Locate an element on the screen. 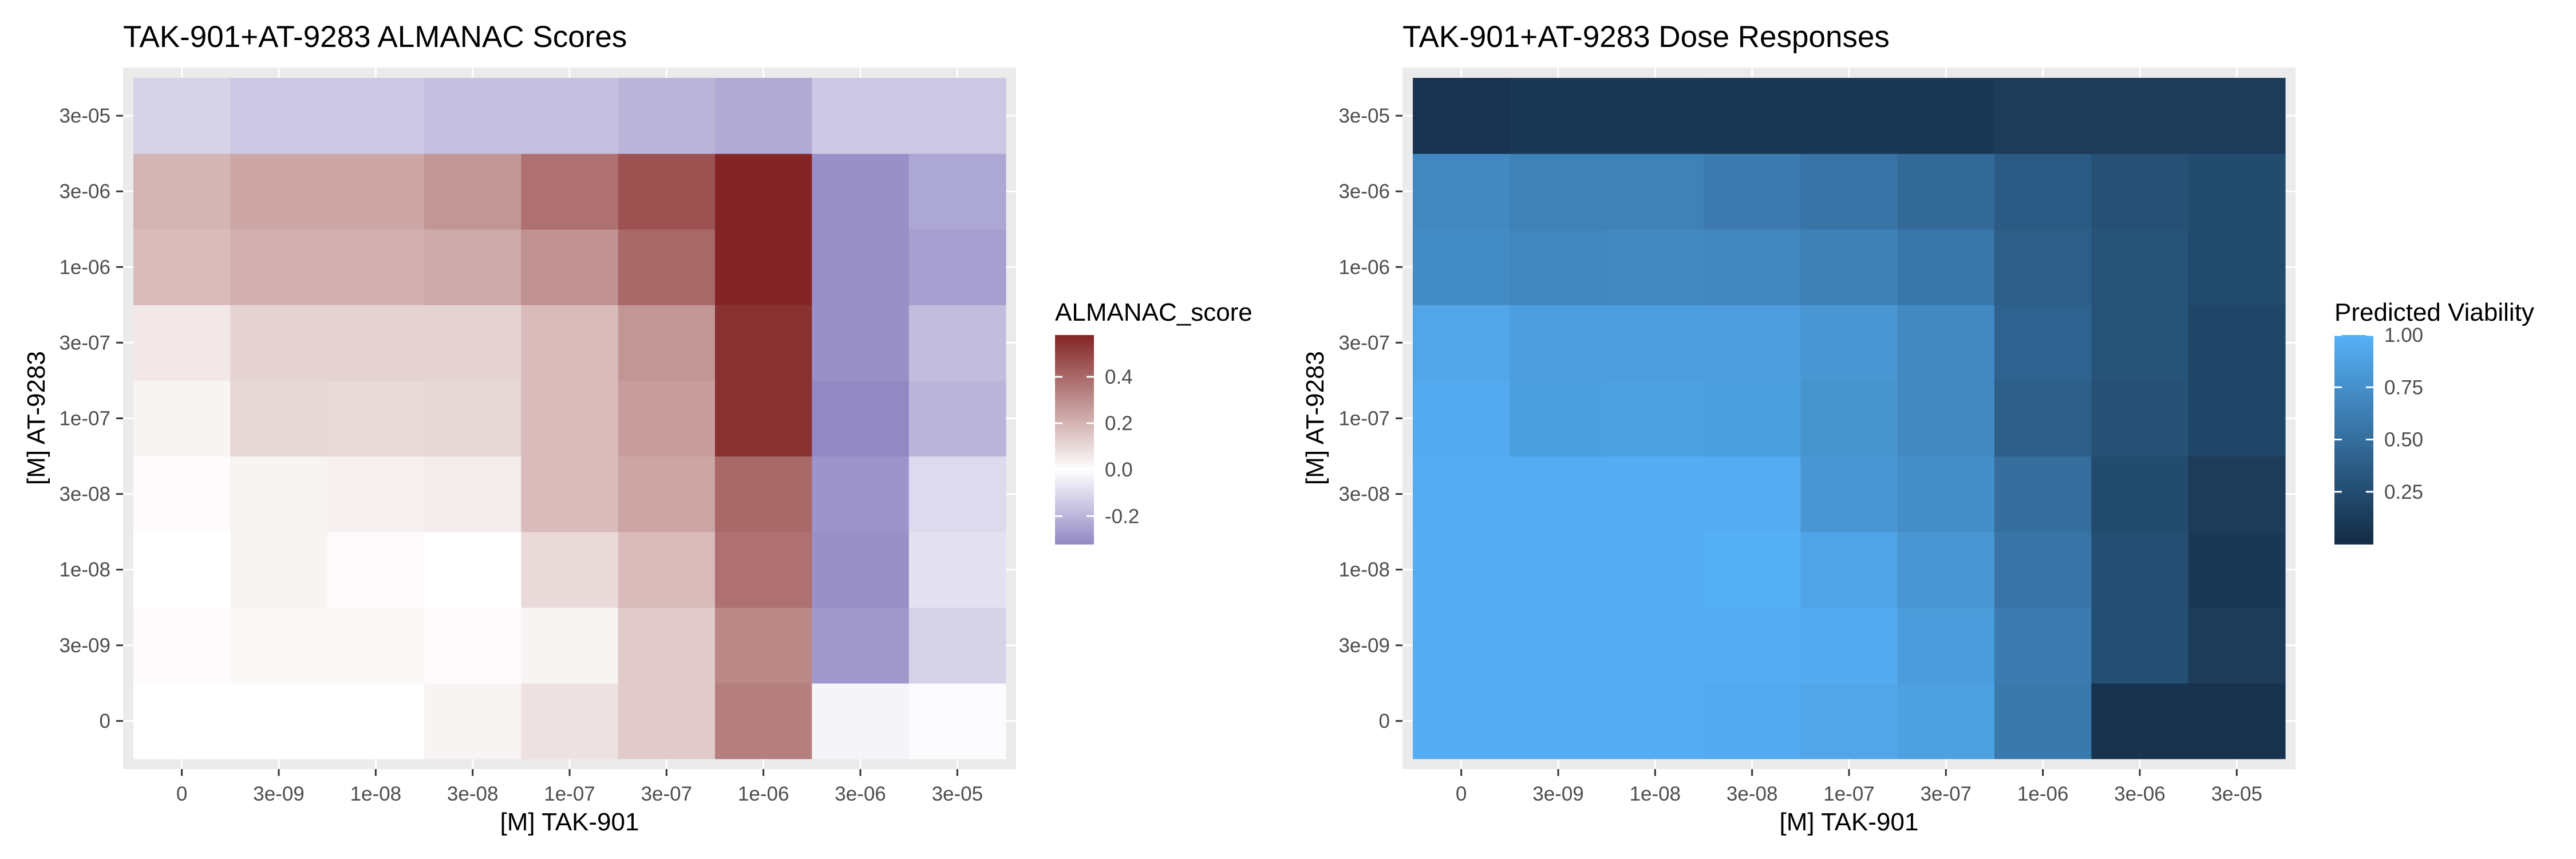 This screenshot has width=2576, height=859. legend-title: Predicted Viability is located at coordinates (2434, 312).